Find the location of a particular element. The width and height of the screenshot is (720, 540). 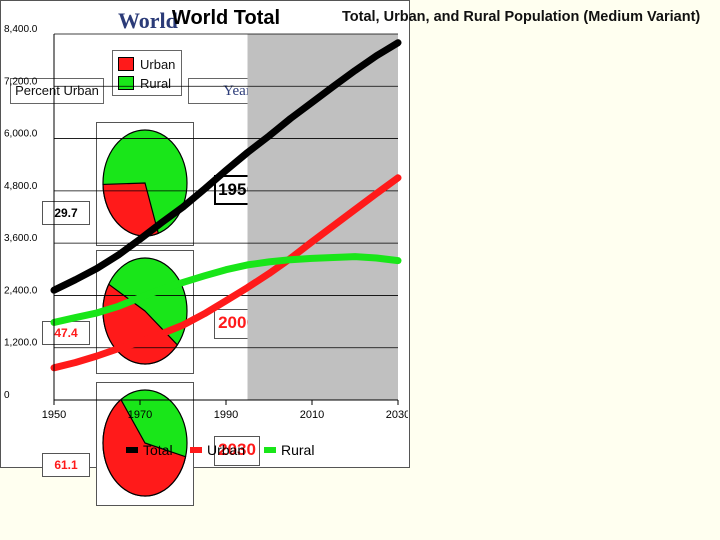

urban-swatch is located at coordinates (126, 64).